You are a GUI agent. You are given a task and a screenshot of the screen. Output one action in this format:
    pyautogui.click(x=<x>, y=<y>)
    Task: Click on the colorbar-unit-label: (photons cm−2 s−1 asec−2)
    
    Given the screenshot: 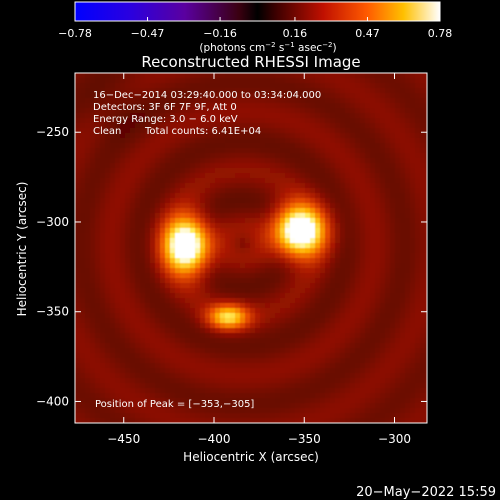 What is the action you would take?
    pyautogui.click(x=267, y=47)
    